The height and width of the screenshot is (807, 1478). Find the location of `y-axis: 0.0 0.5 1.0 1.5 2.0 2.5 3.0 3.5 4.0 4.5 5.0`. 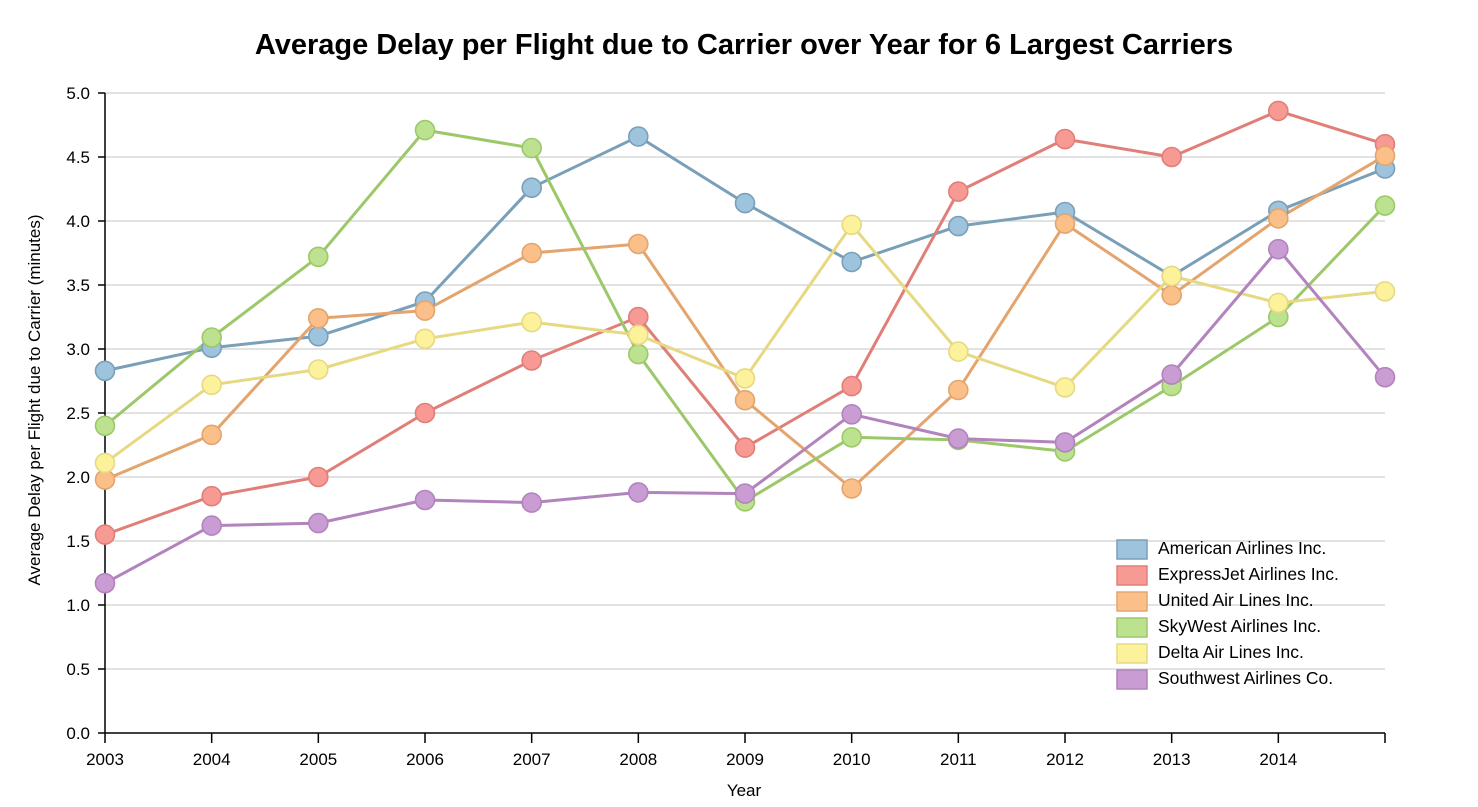

y-axis: 0.0 0.5 1.0 1.5 2.0 2.5 3.0 3.5 4.0 4.5 5.0 is located at coordinates (86, 413).